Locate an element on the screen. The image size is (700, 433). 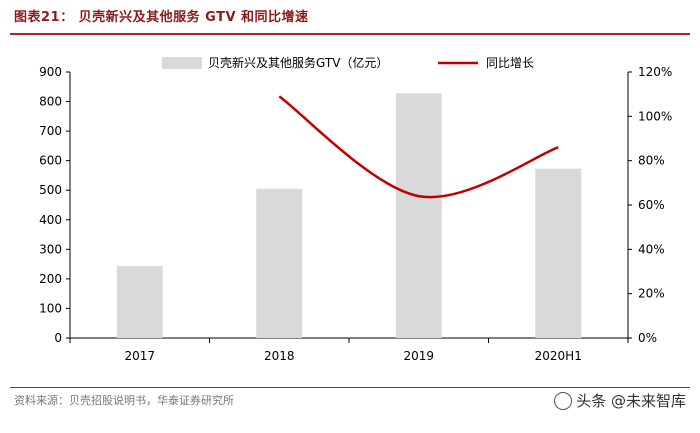
right-tick-label: 80% is located at coordinates (651, 161).